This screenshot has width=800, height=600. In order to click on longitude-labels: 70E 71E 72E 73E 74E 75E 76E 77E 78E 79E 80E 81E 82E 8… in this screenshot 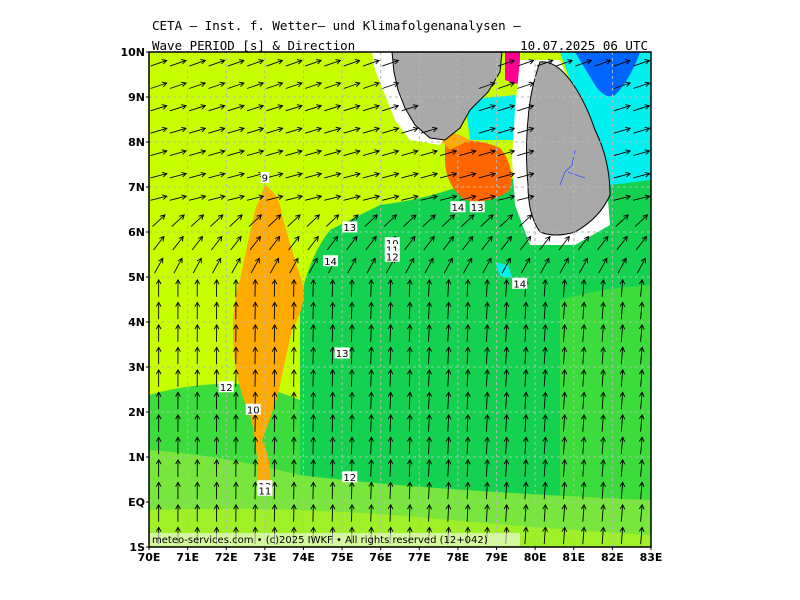, I will do `click(400, 555)`.